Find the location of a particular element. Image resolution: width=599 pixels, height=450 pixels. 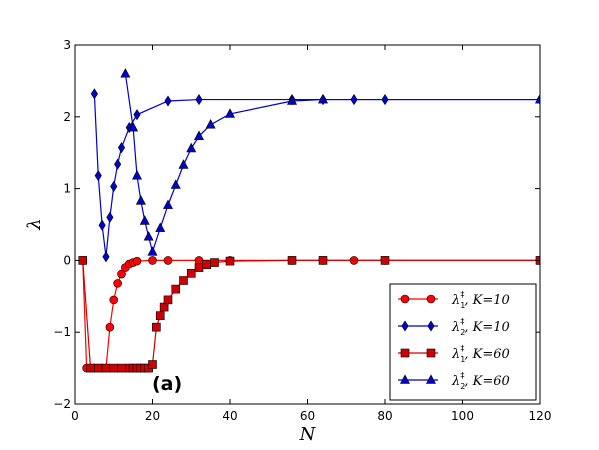

x-tick-label: 0 is located at coordinates (75, 416).